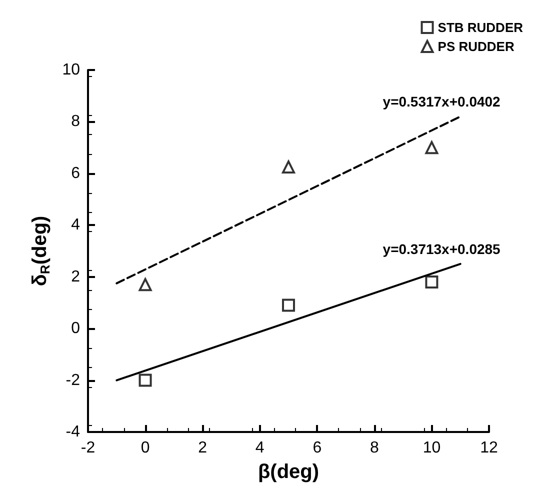 Image resolution: width=556 pixels, height=495 pixels. Describe the element at coordinates (203, 448) in the screenshot. I see `x-tick-label: 2` at that location.